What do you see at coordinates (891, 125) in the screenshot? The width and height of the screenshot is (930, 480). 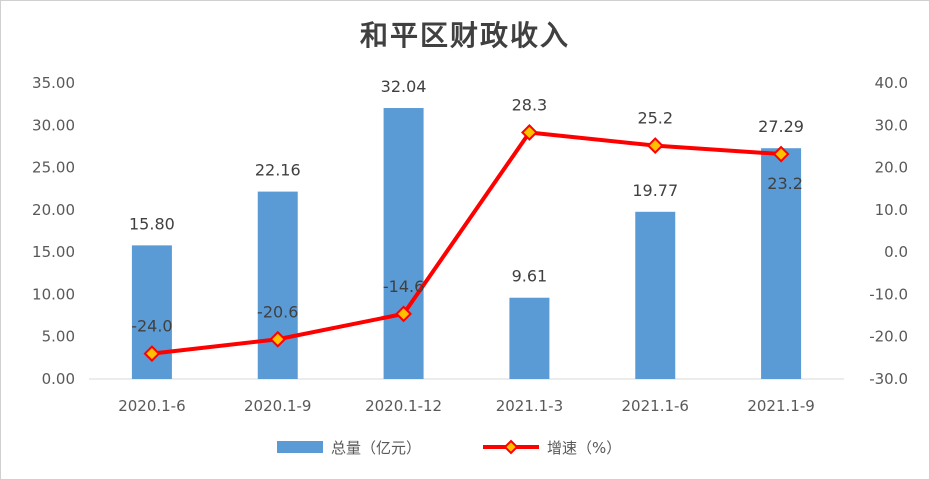 I see `y-right-tick-label: 30.0` at bounding box center [891, 125].